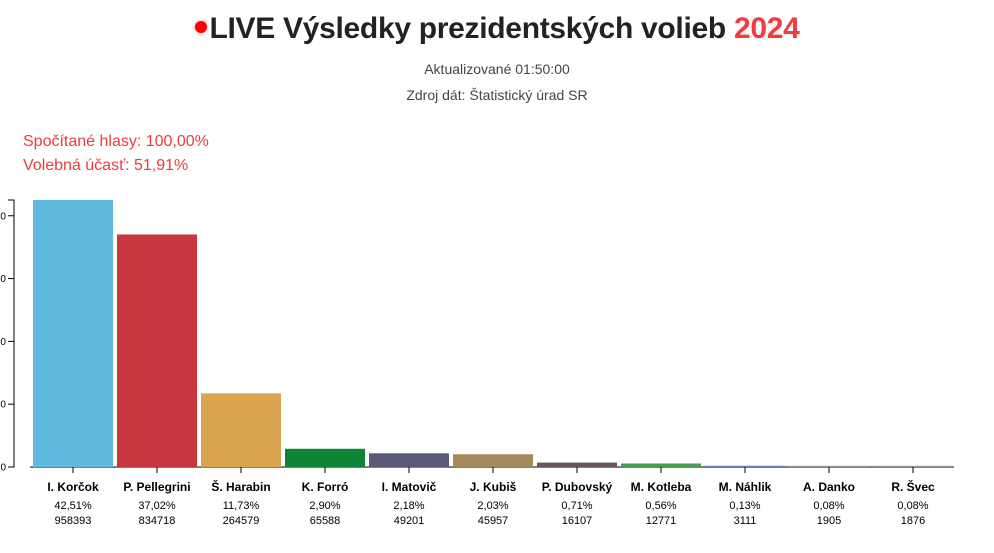 This screenshot has height=553, width=994. Describe the element at coordinates (766, 28) in the screenshot. I see `title-year: 2024` at that location.